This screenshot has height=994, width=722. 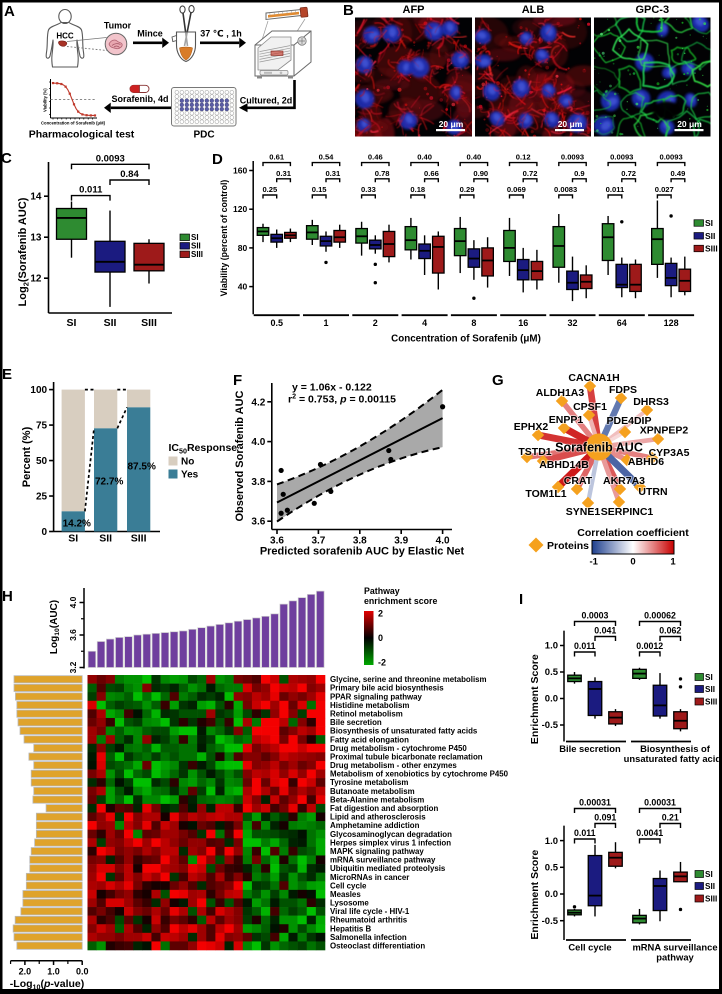 What do you see at coordinates (678, 180) in the screenshot?
I see `d-p-sii-siii-bracket` at bounding box center [678, 180].